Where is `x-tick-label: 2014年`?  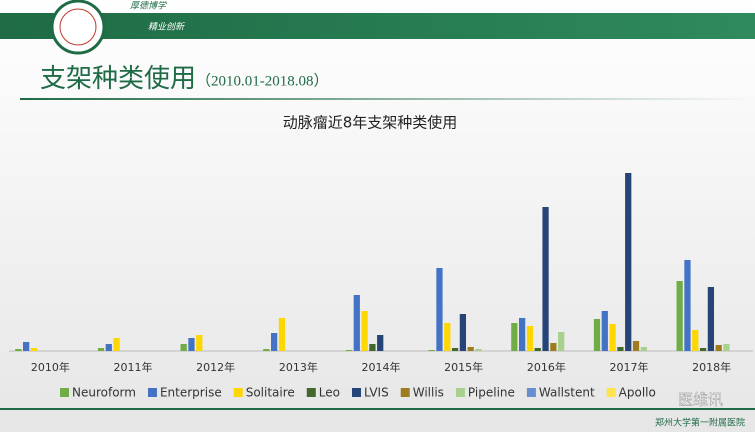
x-tick-label: 2014年 is located at coordinates (381, 367).